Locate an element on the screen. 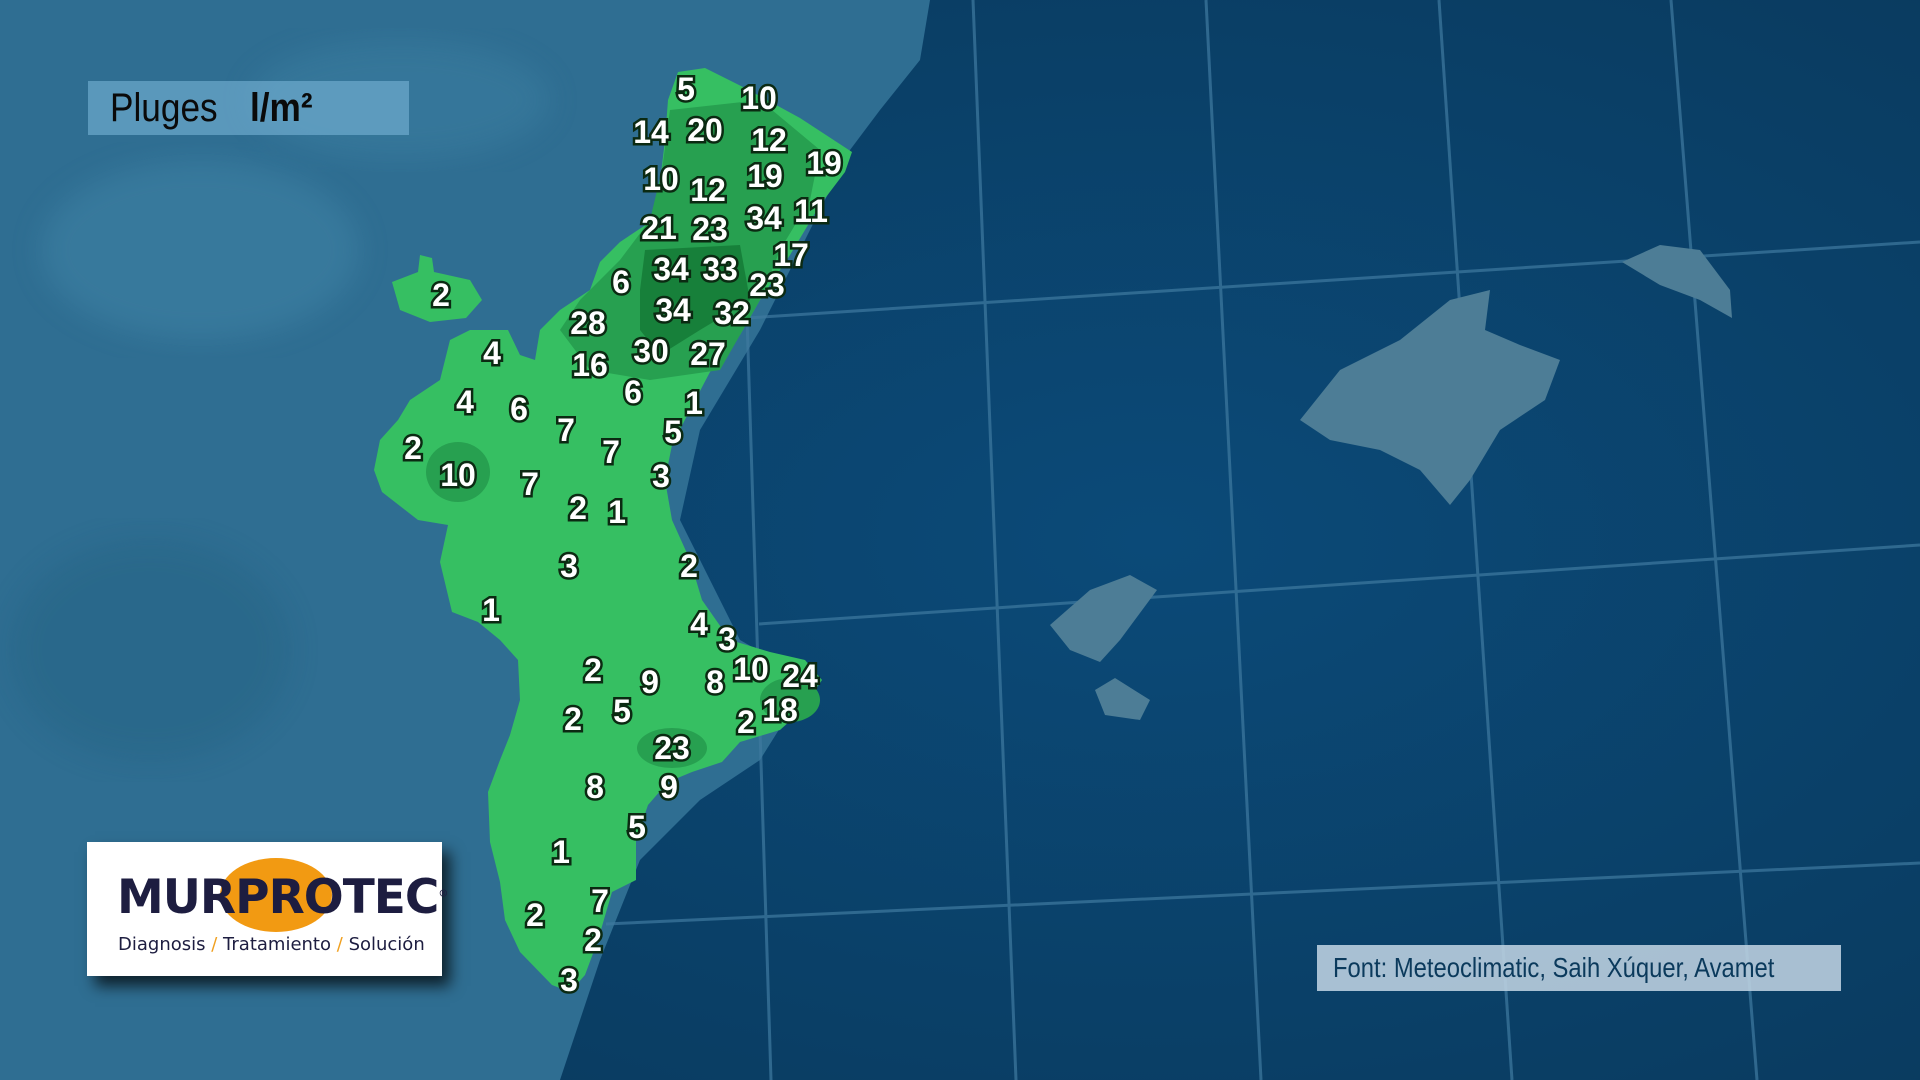 The height and width of the screenshot is (1080, 1920). zone-mid-west is located at coordinates (458, 472).